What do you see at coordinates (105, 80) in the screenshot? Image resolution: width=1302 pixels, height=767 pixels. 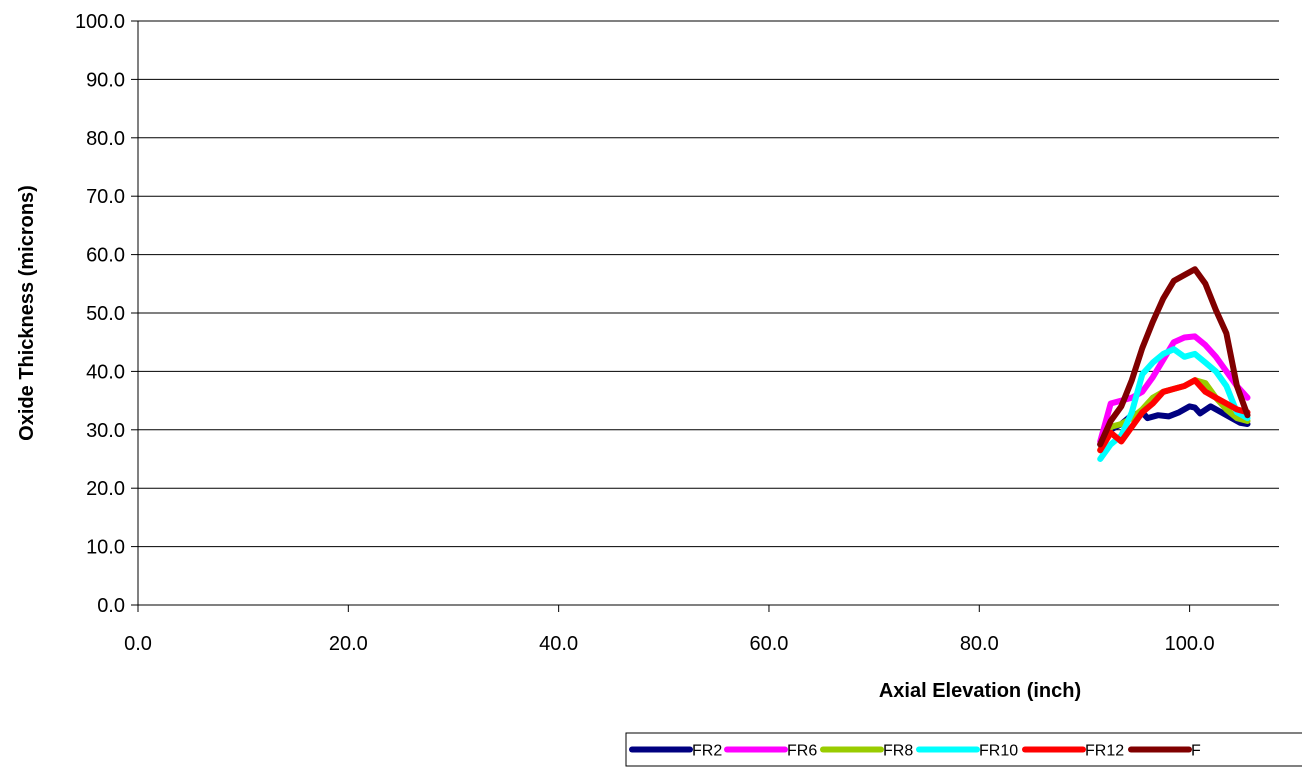 I see `y-tick-label: 90.0` at bounding box center [105, 80].